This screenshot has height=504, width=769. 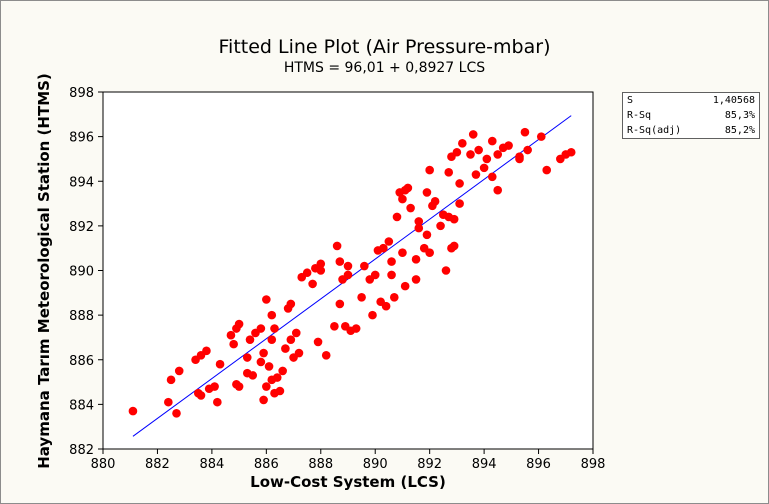 I want to click on y-tick-label: 888, so click(x=81, y=316).